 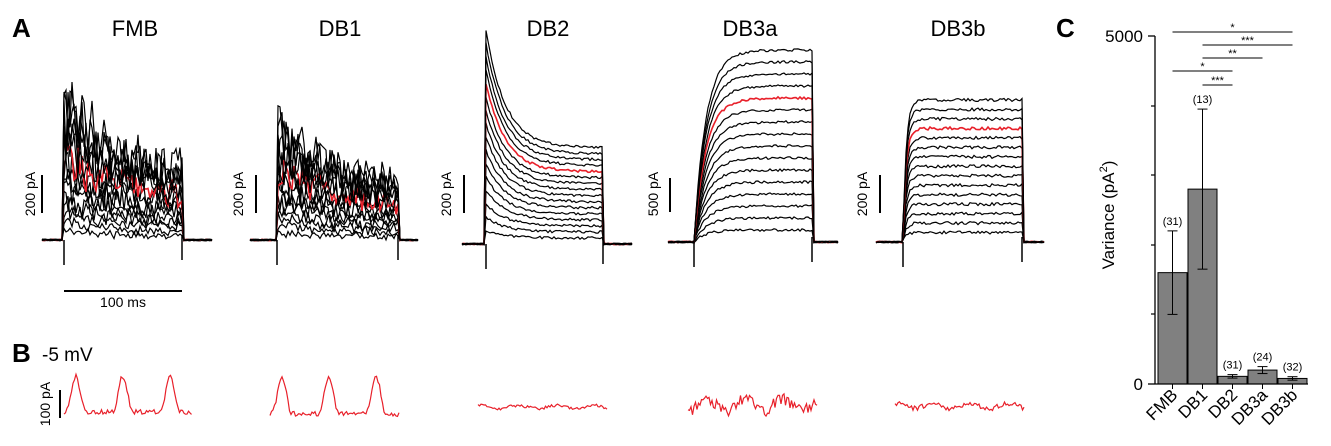 I want to click on noise-trace-db3a, so click(x=752, y=405).